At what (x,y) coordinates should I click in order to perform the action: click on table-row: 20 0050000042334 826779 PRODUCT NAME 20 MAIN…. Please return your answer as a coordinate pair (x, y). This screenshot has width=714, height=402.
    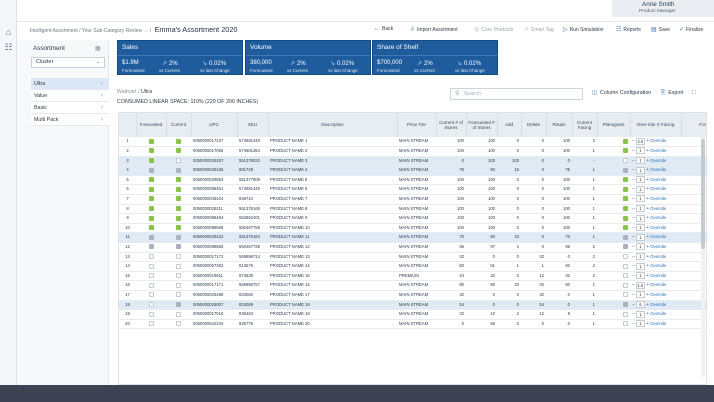
    Looking at the image, I should click on (412, 324).